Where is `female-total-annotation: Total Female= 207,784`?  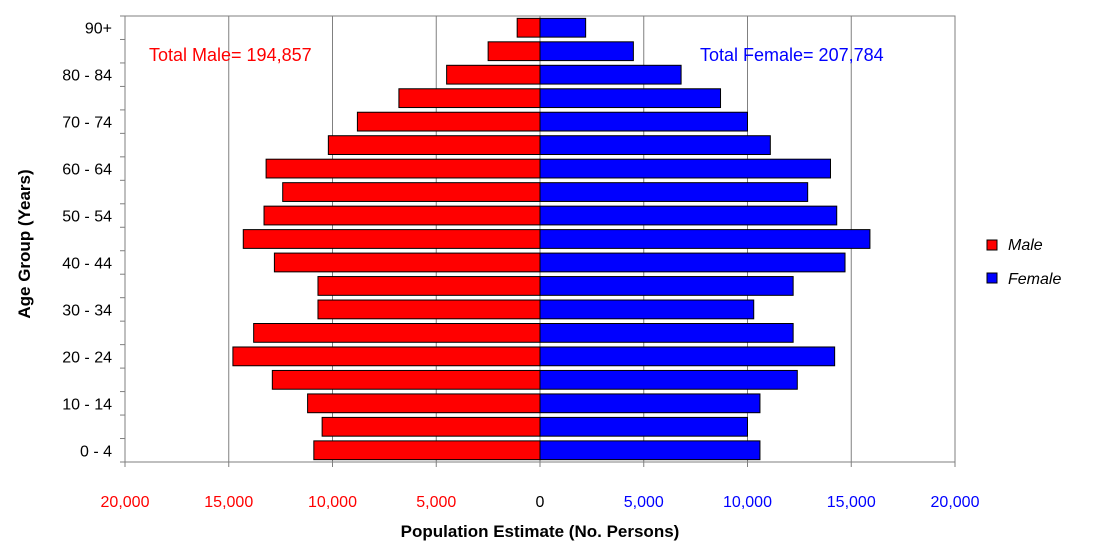 female-total-annotation: Total Female= 207,784 is located at coordinates (792, 55).